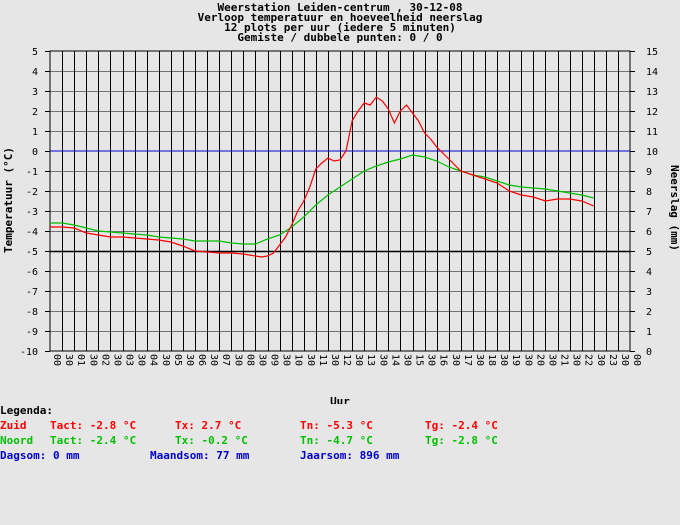  Describe the element at coordinates (419, 360) in the screenshot. I see `x-tick-label: 15` at that location.